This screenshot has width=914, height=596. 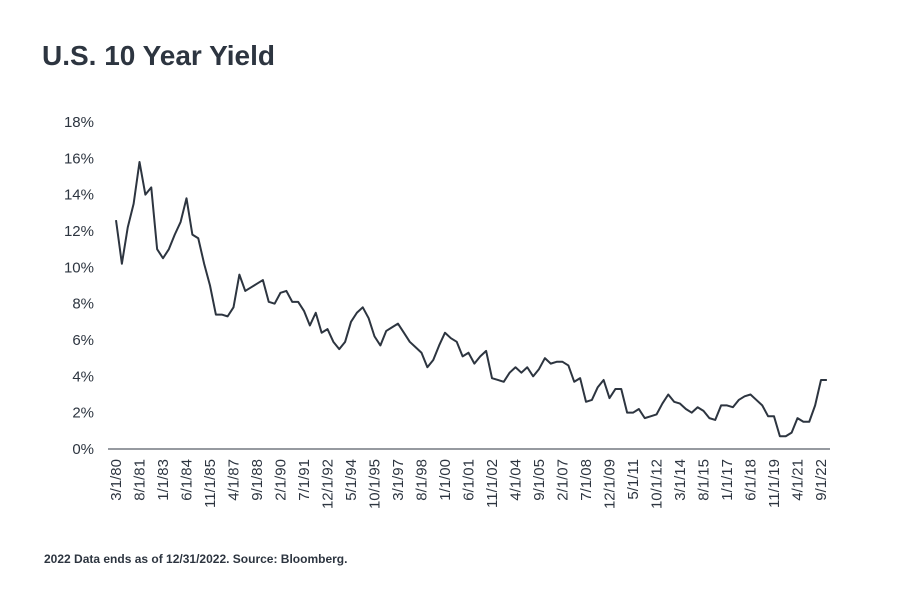 I want to click on y-tick-label: 2%, so click(x=83, y=413).